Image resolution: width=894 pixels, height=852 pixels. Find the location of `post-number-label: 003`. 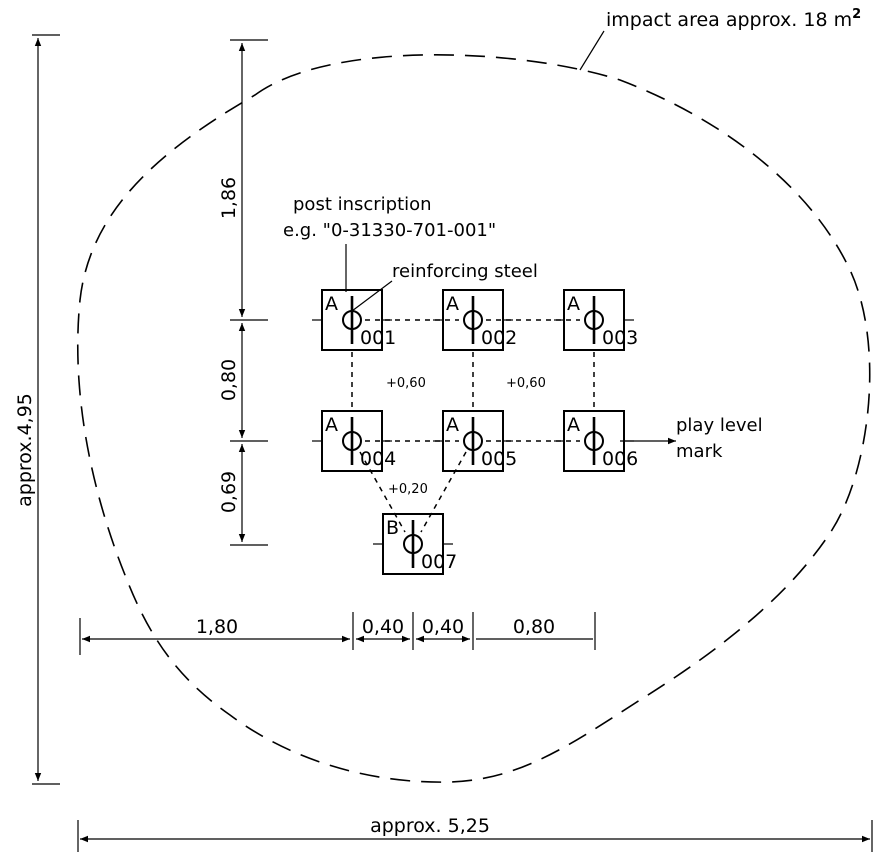

post-number-label: 003 is located at coordinates (620, 338).